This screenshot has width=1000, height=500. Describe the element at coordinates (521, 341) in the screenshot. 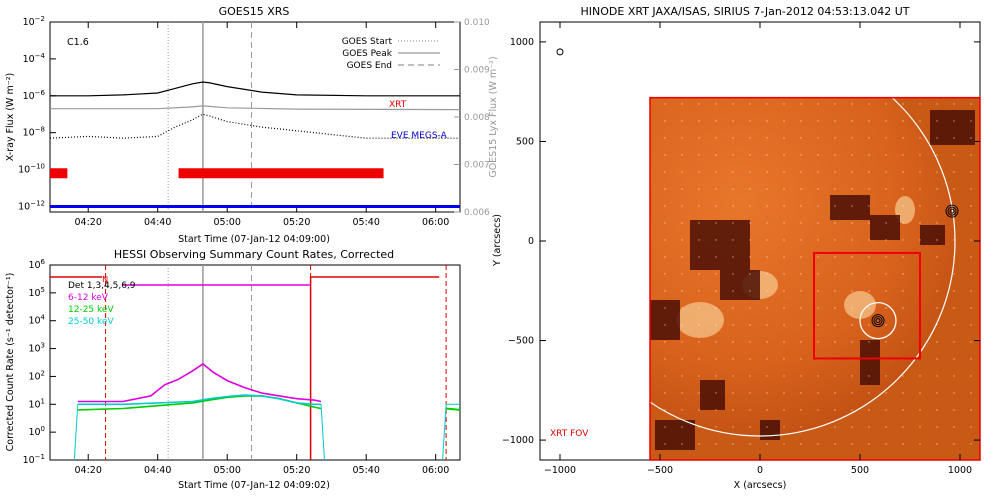

I see `xrt-y-tick-label: −500` at that location.